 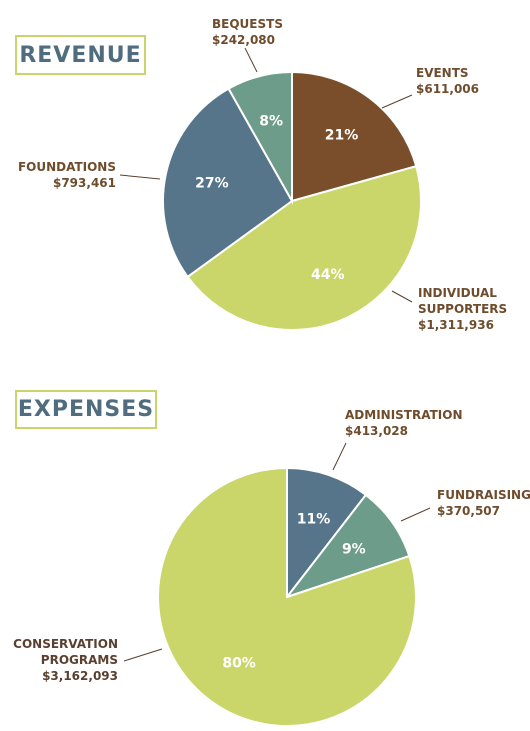 I want to click on expenses-percent-administration: 11%, so click(x=314, y=519).